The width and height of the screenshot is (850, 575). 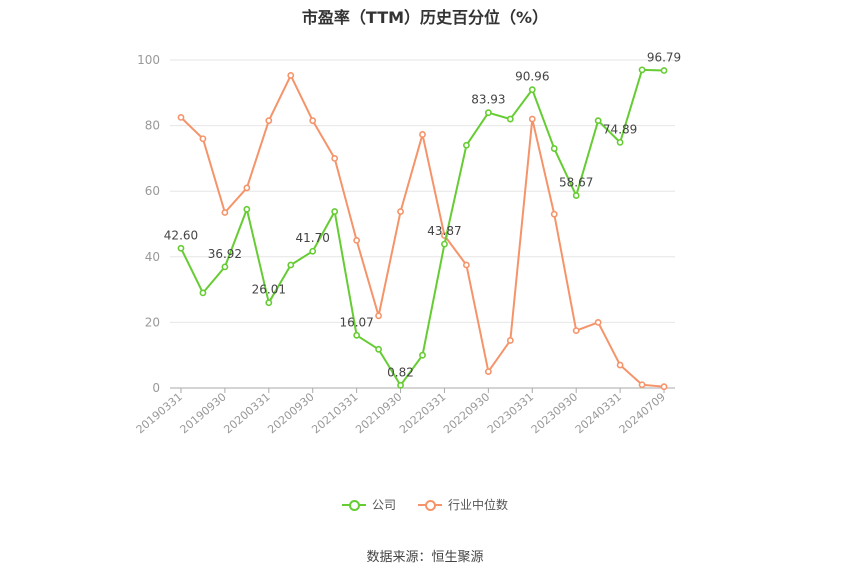 I want to click on x-tick-label: 20210930, so click(x=378, y=413).